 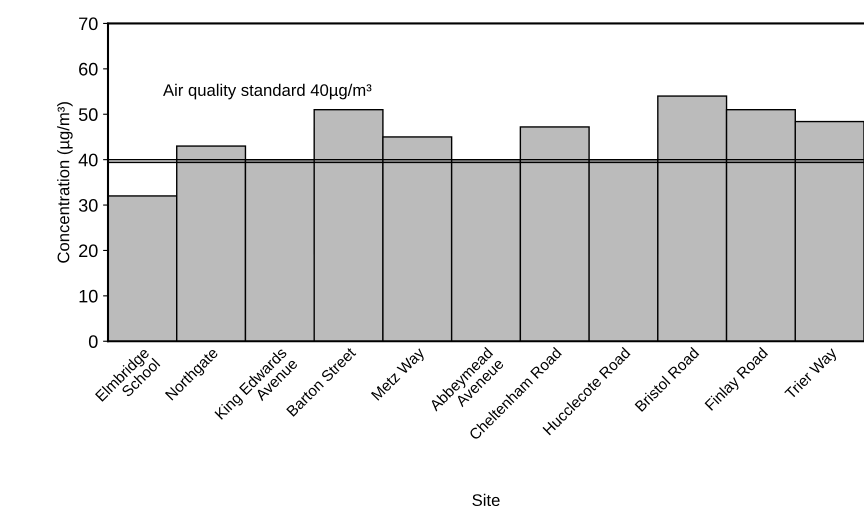 What do you see at coordinates (93, 341) in the screenshot?
I see `y-tick-label: 0` at bounding box center [93, 341].